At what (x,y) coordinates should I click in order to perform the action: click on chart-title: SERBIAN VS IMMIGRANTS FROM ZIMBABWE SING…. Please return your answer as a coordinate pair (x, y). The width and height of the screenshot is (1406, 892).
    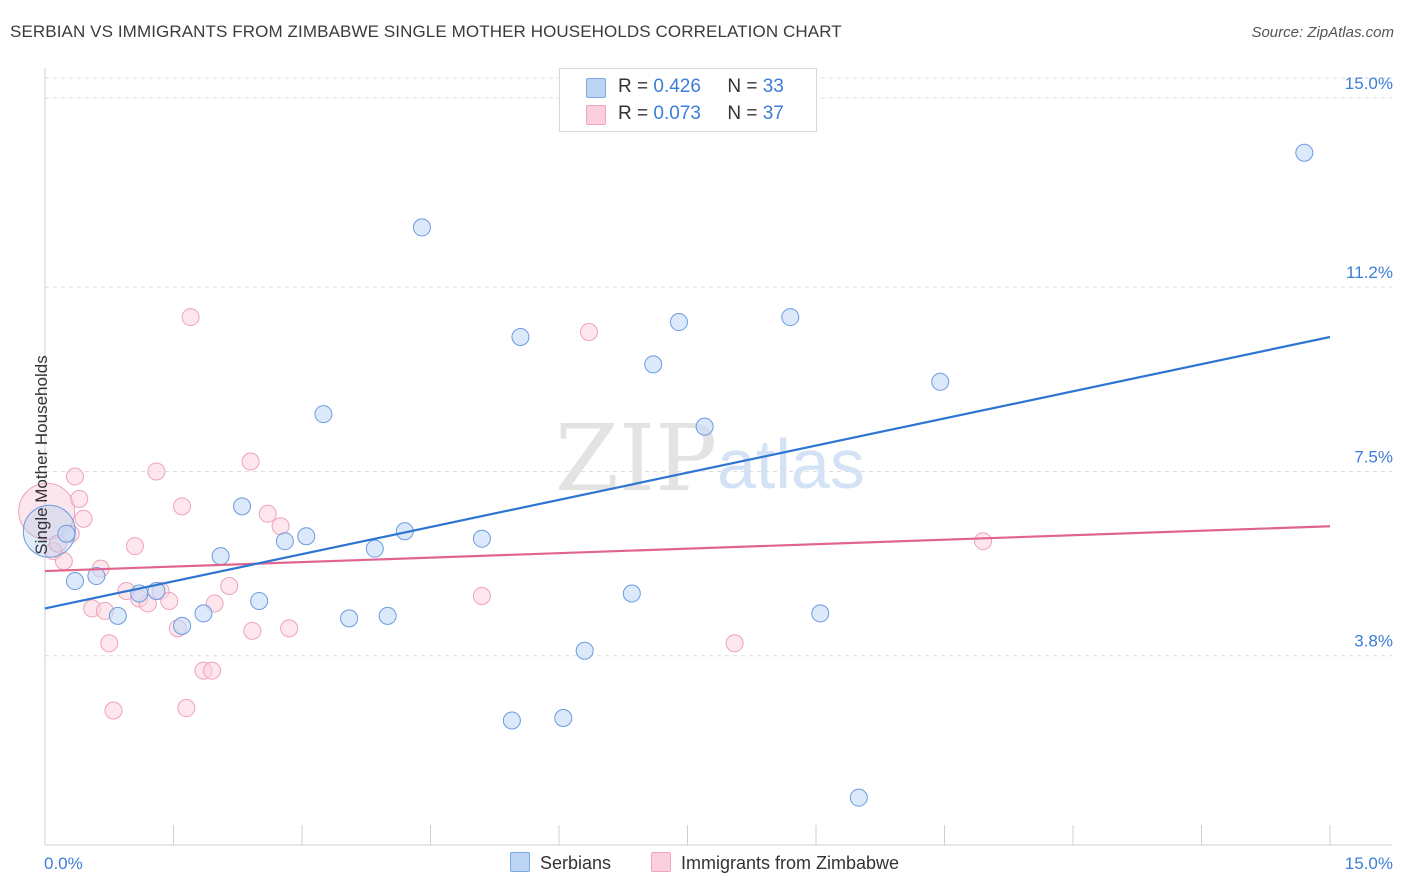
    Looking at the image, I should click on (426, 31).